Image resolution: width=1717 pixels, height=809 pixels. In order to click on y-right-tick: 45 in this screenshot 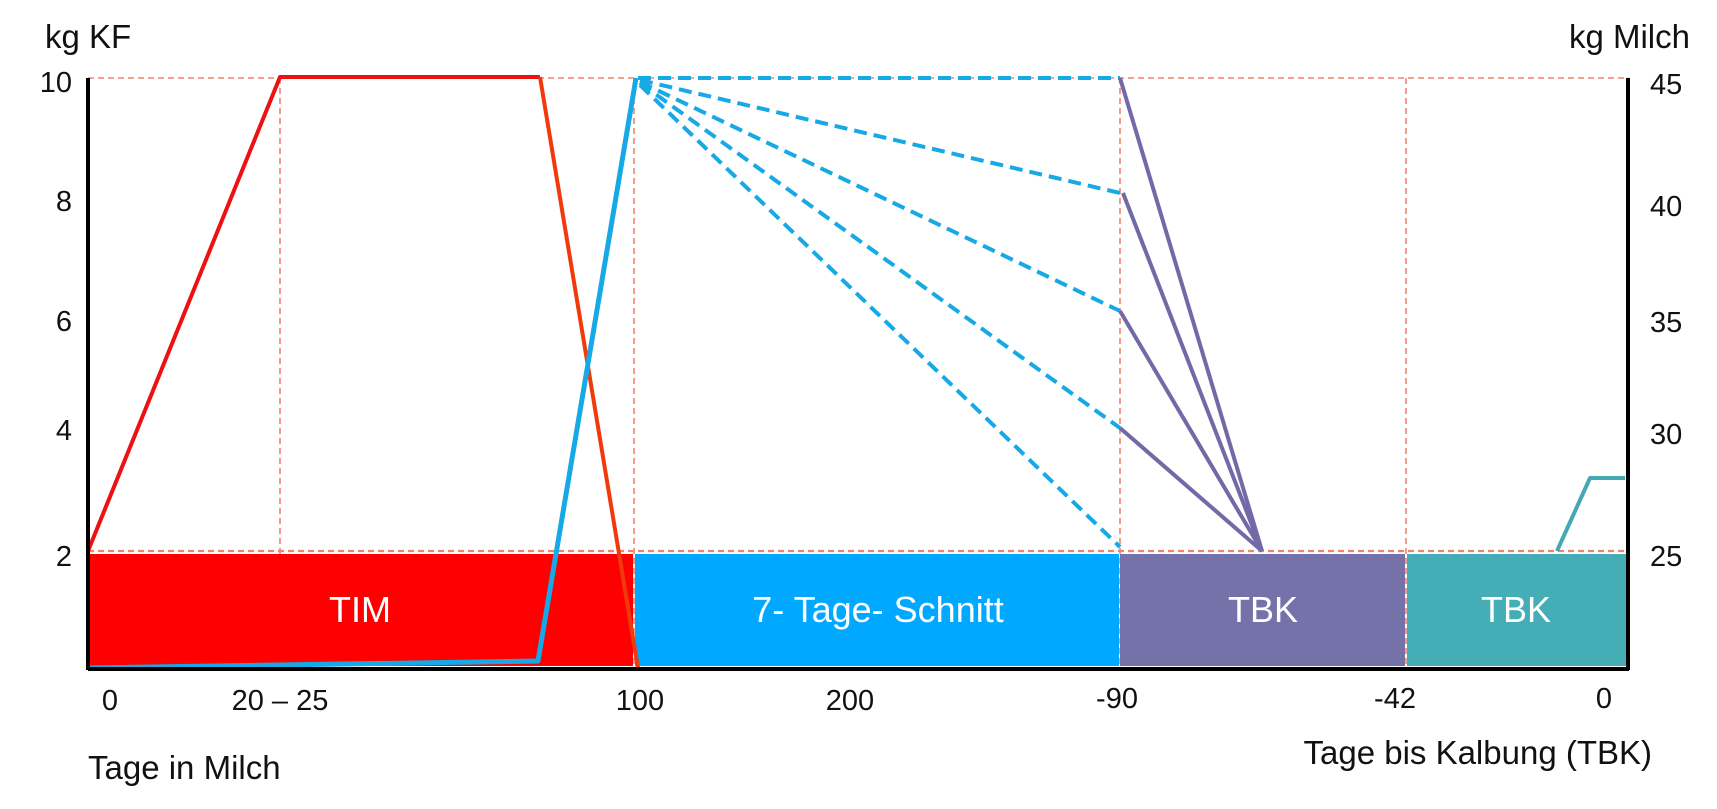, I will do `click(1666, 85)`.